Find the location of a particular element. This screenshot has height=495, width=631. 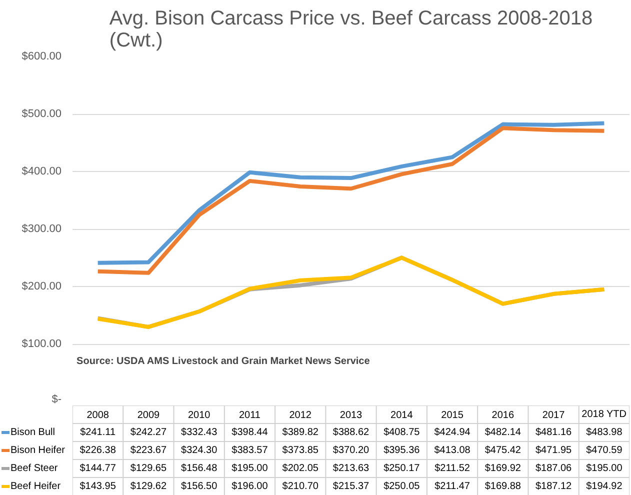

data-label: $187.06 is located at coordinates (553, 468).